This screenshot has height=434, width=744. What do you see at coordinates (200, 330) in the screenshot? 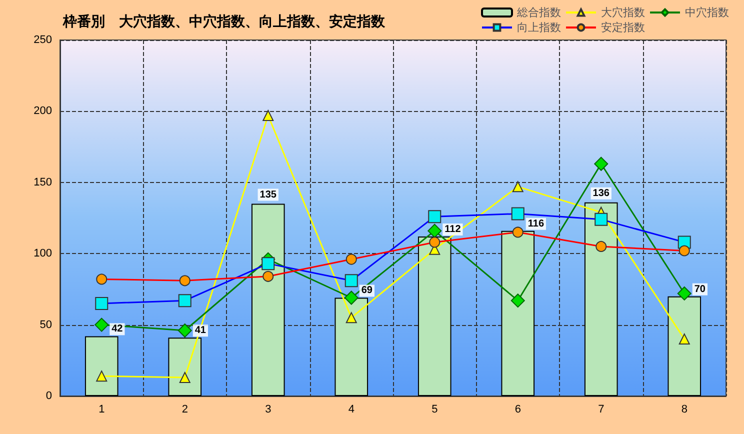
I see `data-label: 41` at bounding box center [200, 330].